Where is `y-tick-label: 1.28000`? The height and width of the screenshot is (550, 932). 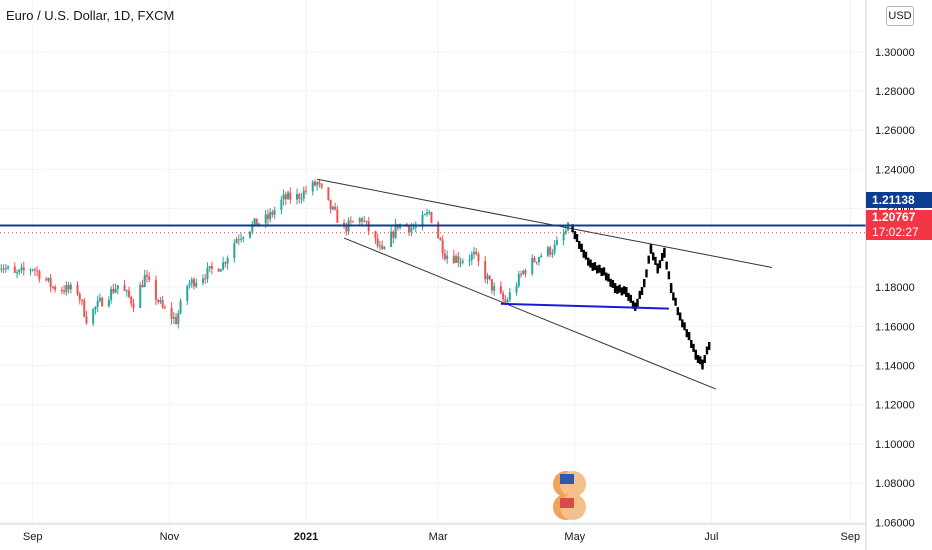
y-tick-label: 1.28000 is located at coordinates (895, 92).